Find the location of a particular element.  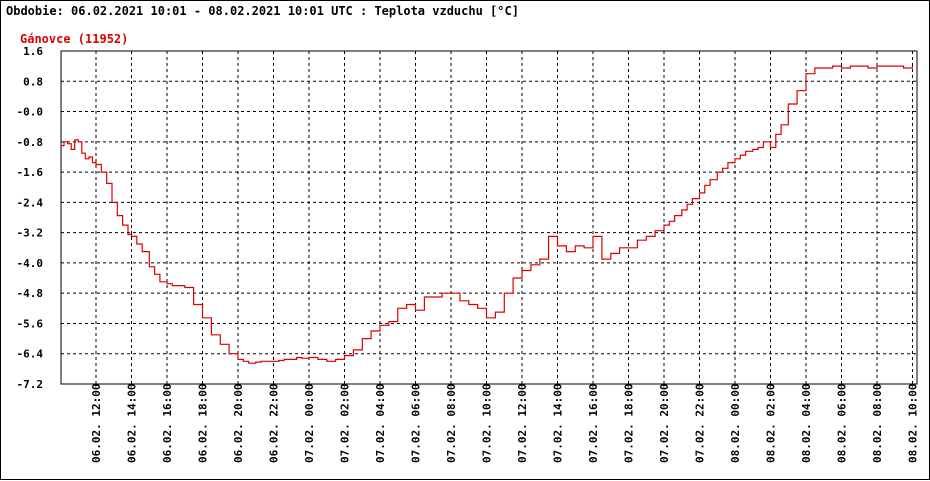

x-tick-label: 06.02. 16:00 is located at coordinates (167, 423).